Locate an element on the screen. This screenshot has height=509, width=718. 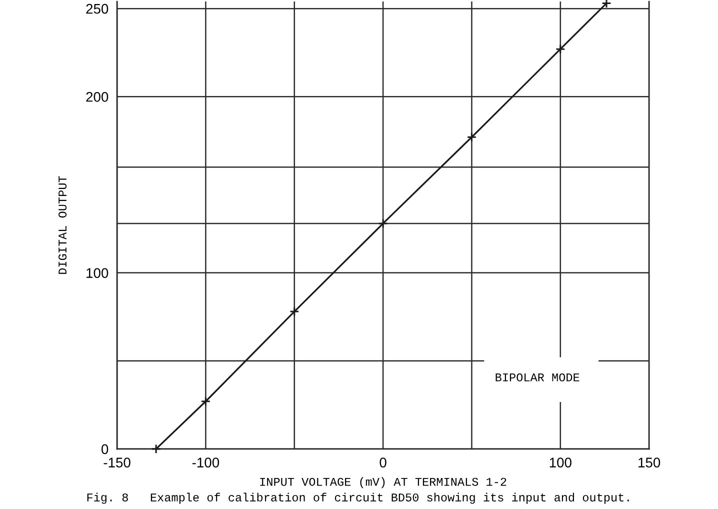
y-tick-label: 0 is located at coordinates (105, 449).